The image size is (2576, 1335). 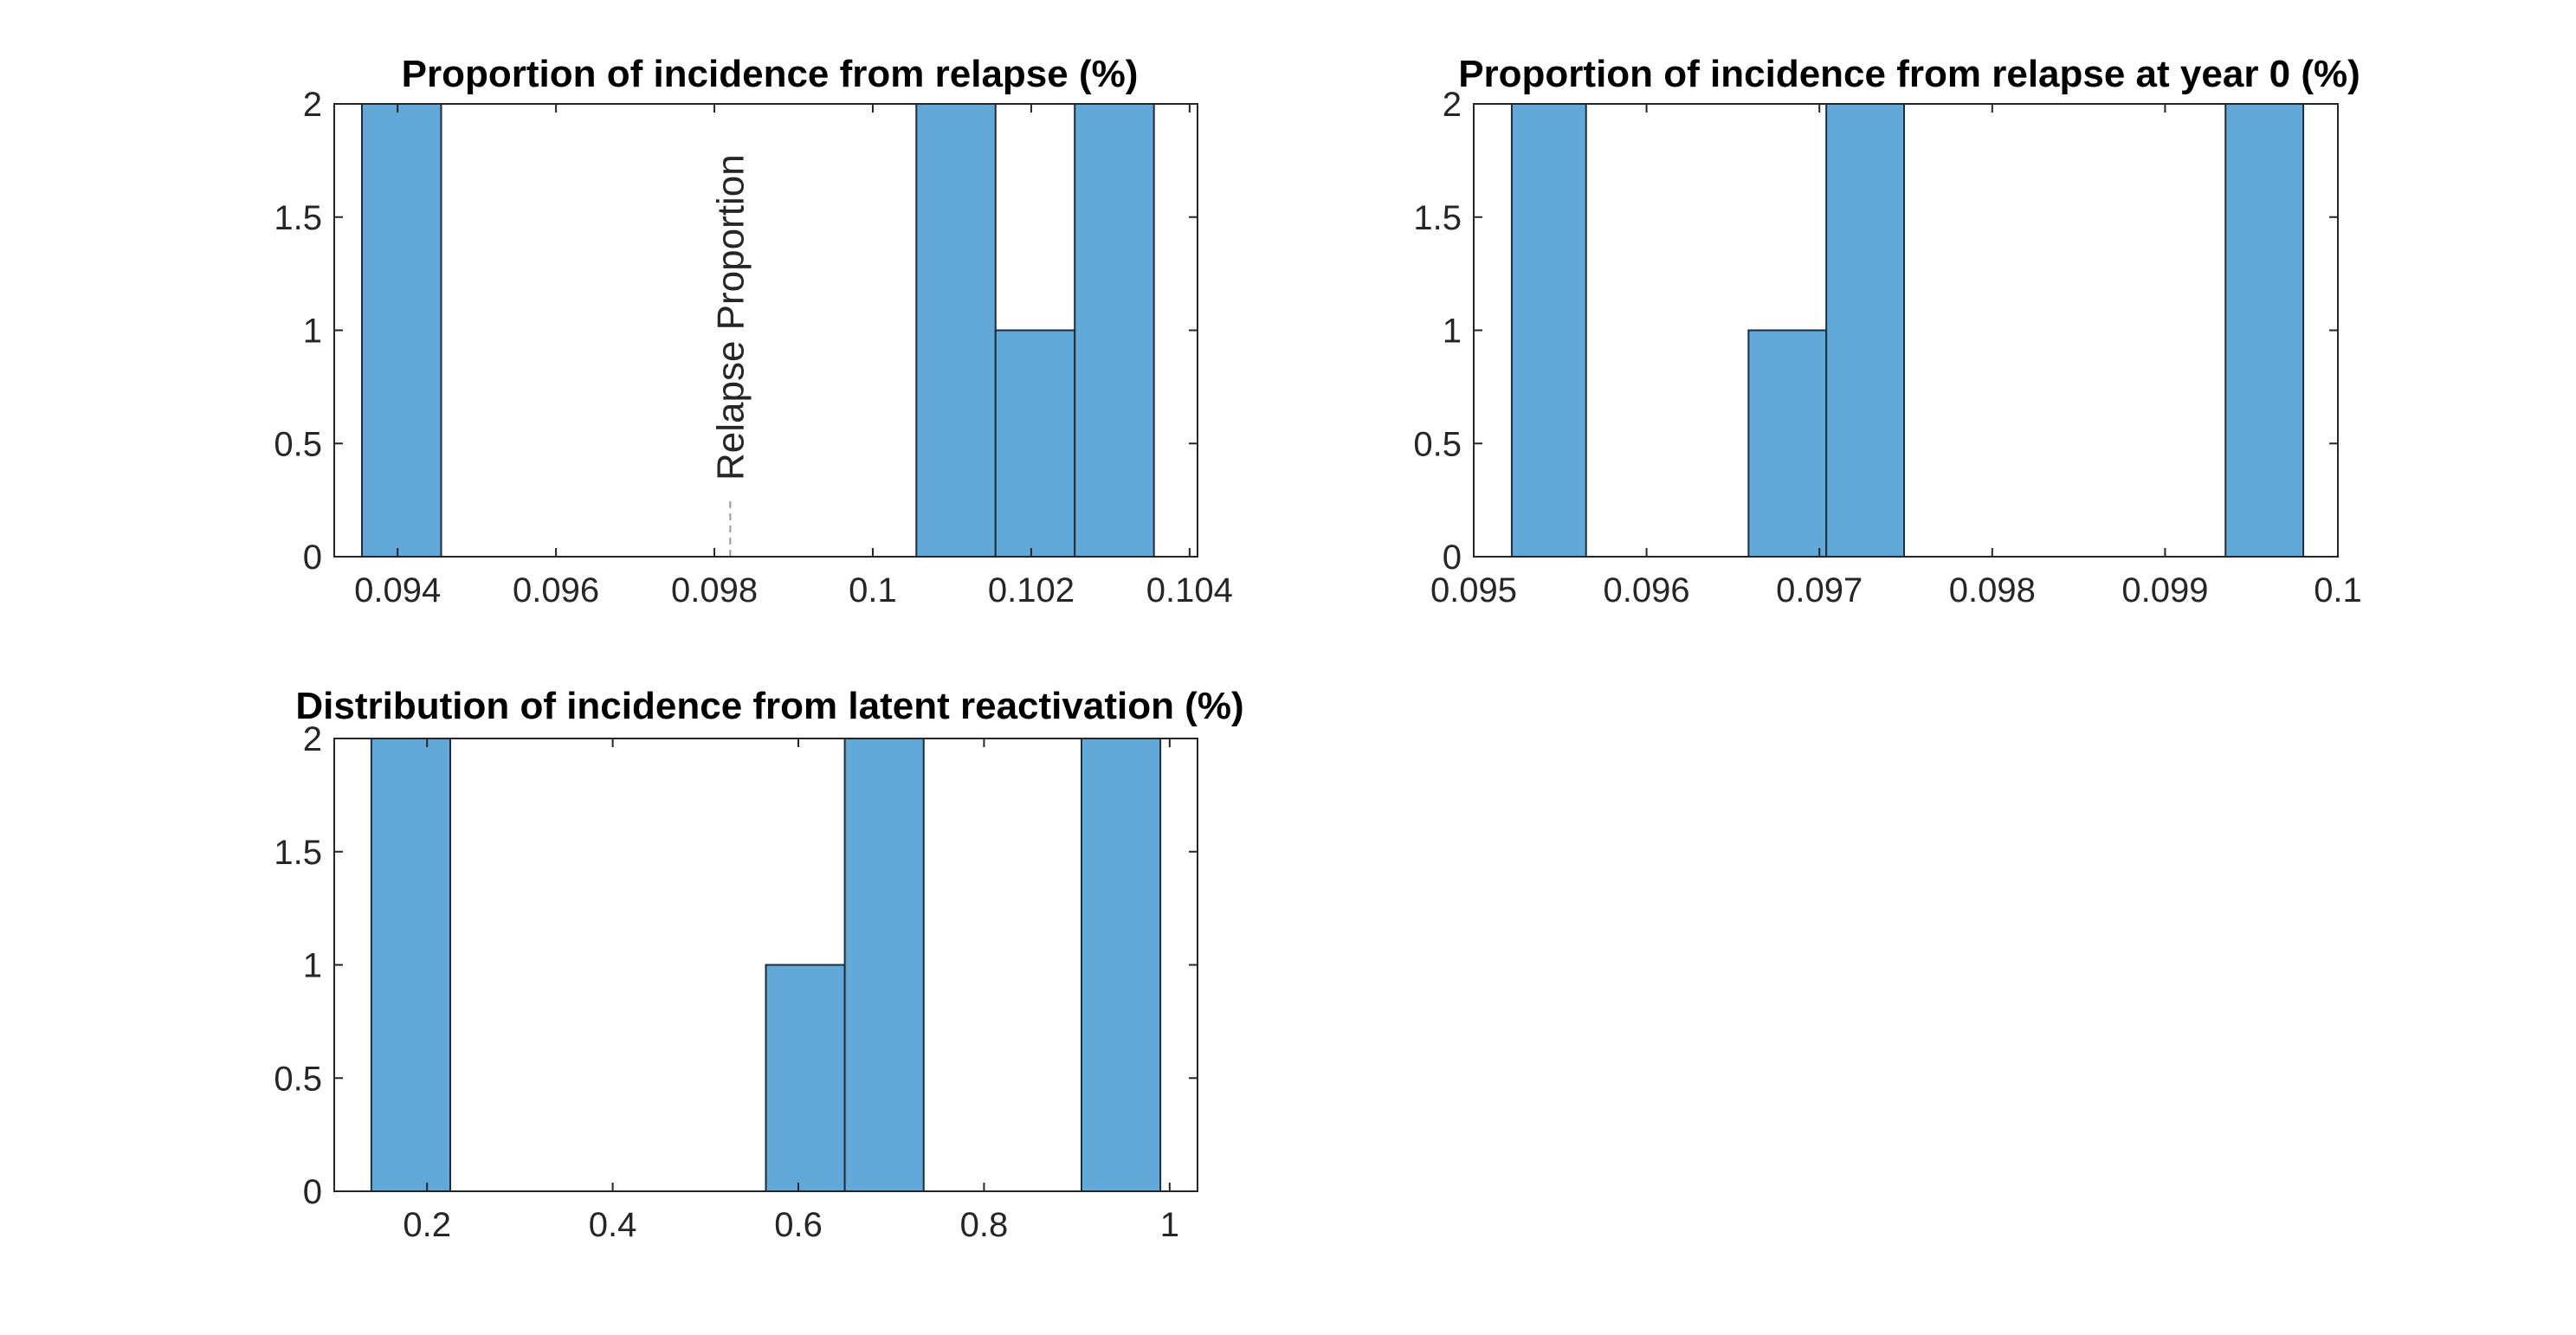 I want to click on x-tick-label: 0.4, so click(x=613, y=1225).